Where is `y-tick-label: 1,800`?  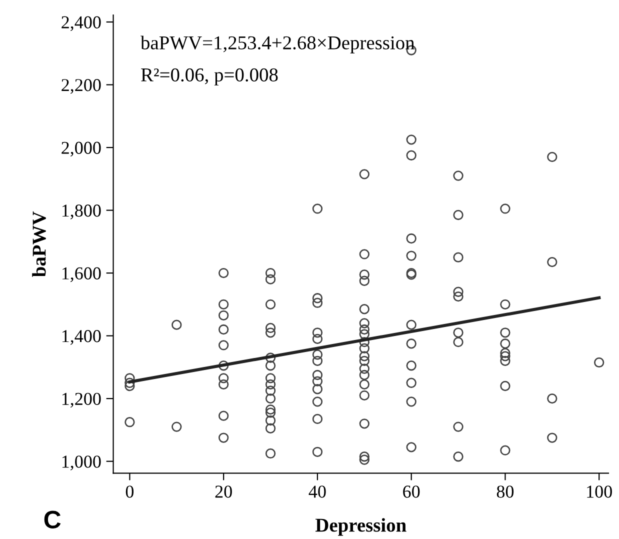 y-tick-label: 1,800 is located at coordinates (81, 212).